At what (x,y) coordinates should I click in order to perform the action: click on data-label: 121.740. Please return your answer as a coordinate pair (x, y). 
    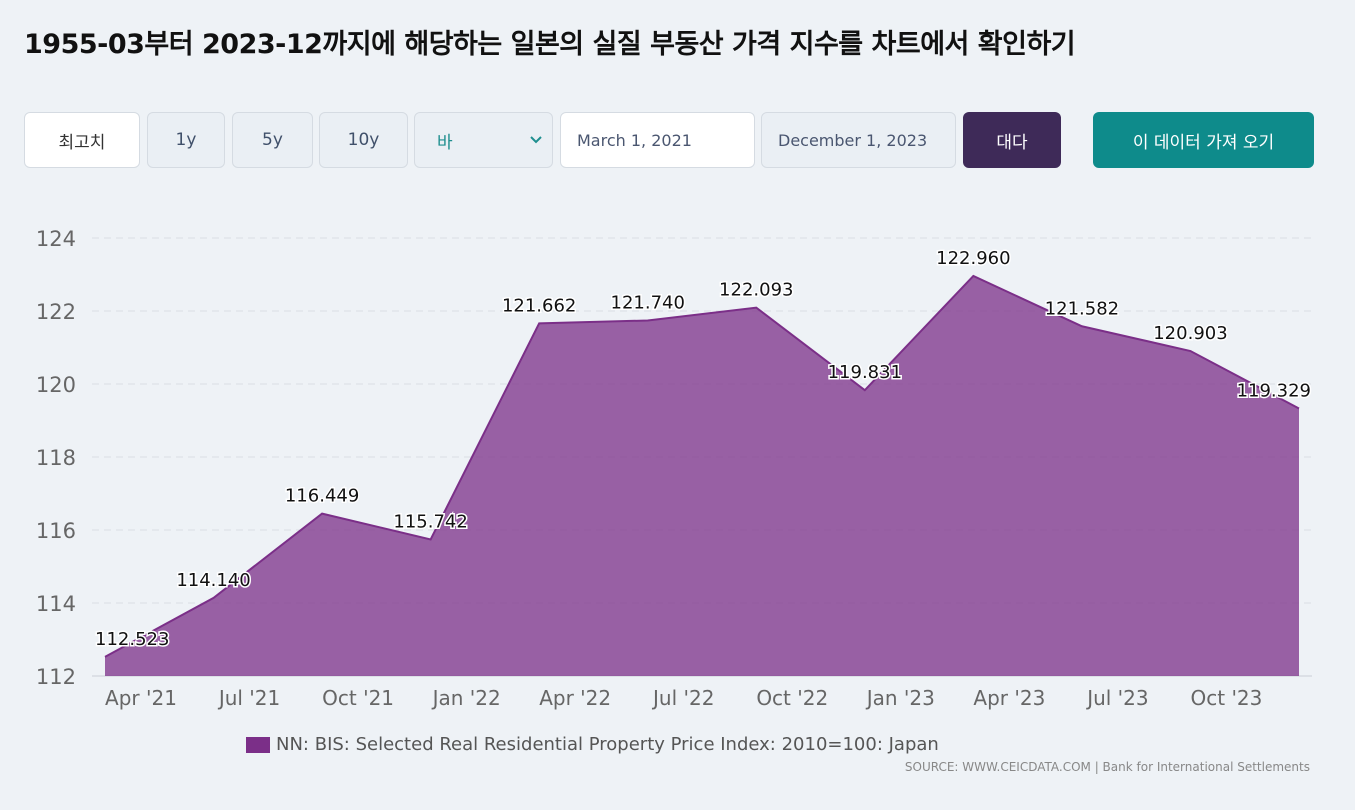
    Looking at the image, I should click on (648, 302).